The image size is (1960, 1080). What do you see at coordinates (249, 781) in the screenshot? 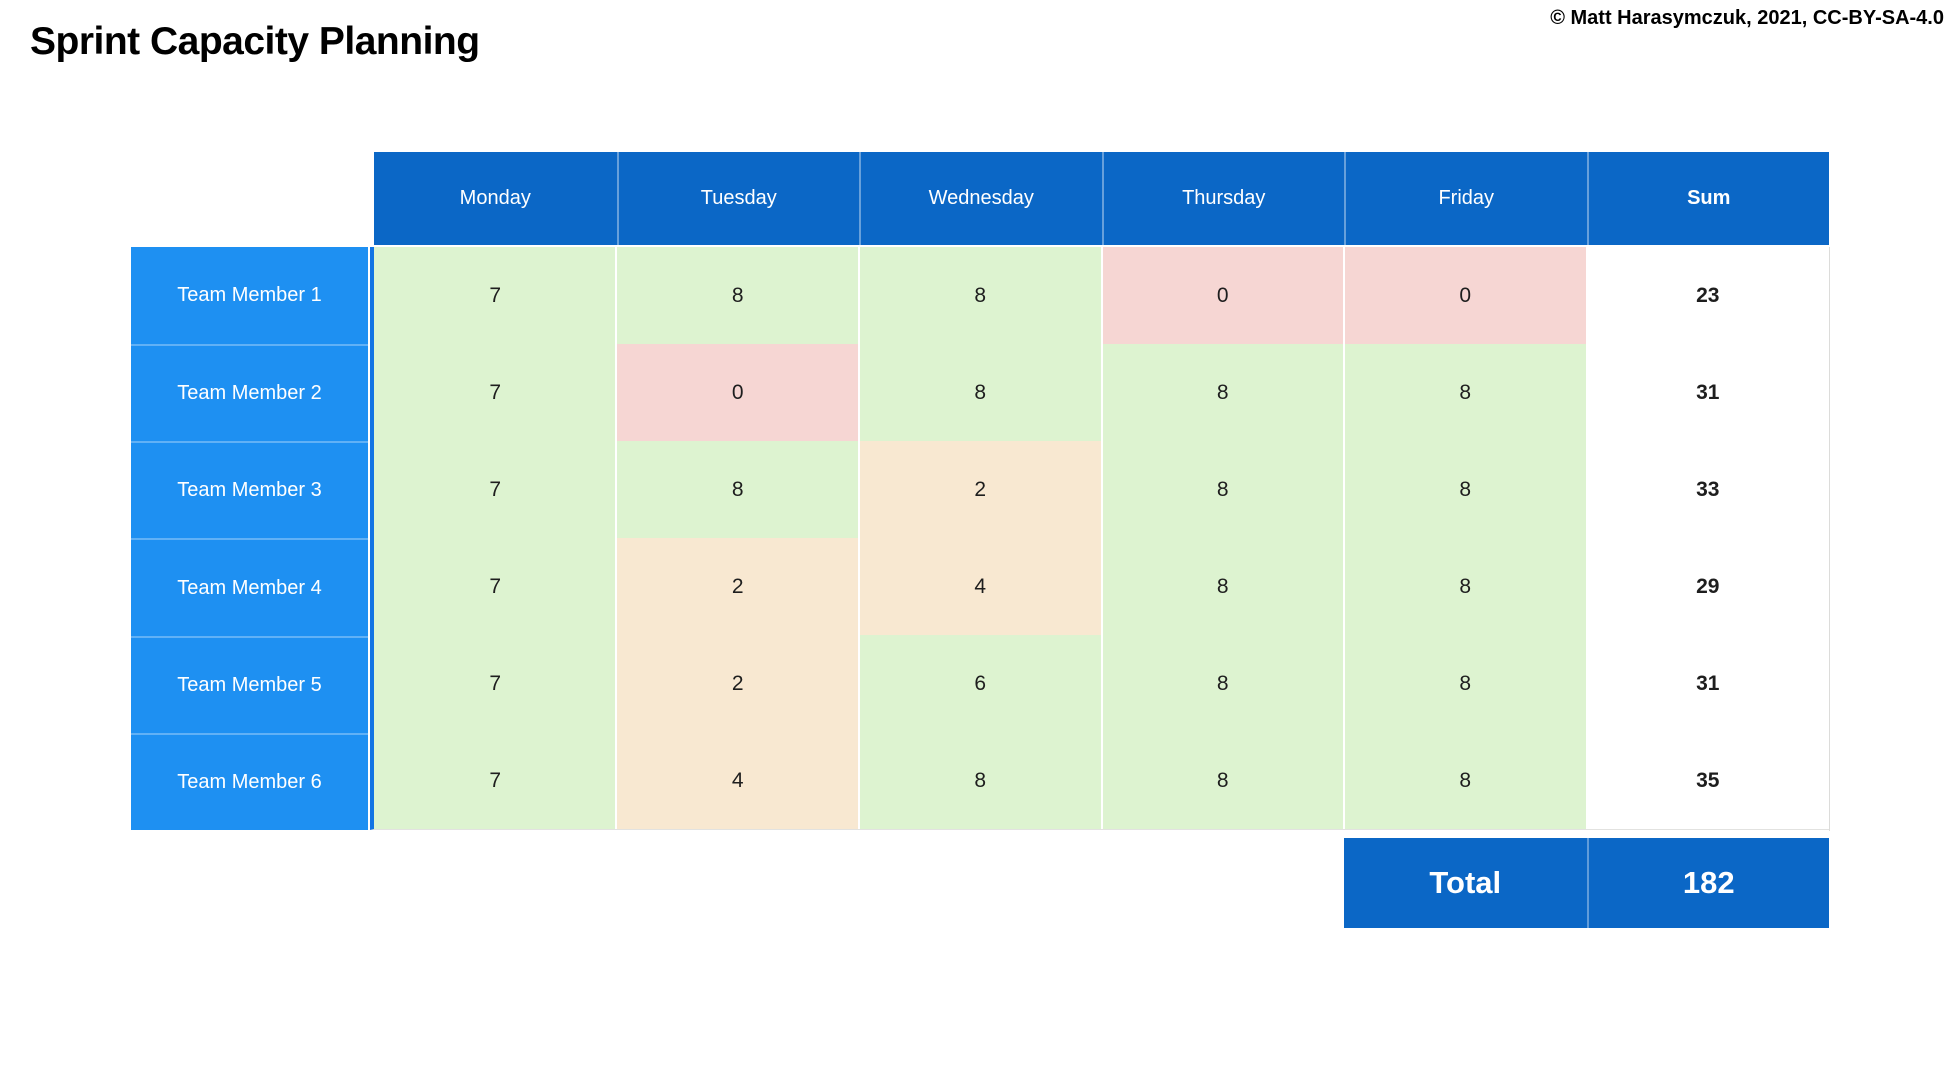
I see `row-label: Team Member 6` at bounding box center [249, 781].